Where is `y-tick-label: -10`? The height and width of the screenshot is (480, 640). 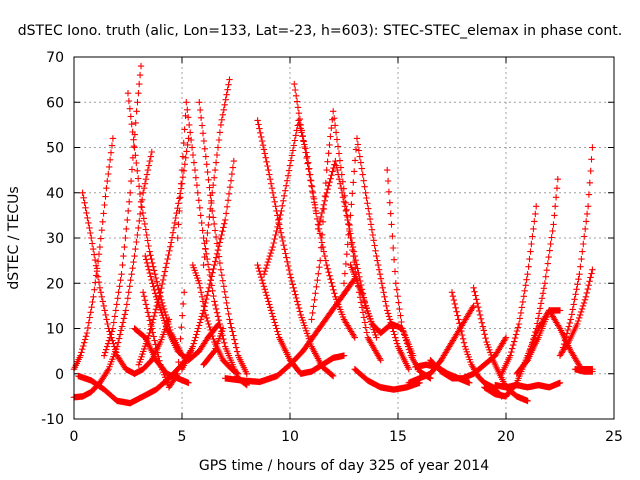
y-tick-label: -10 is located at coordinates (52, 420).